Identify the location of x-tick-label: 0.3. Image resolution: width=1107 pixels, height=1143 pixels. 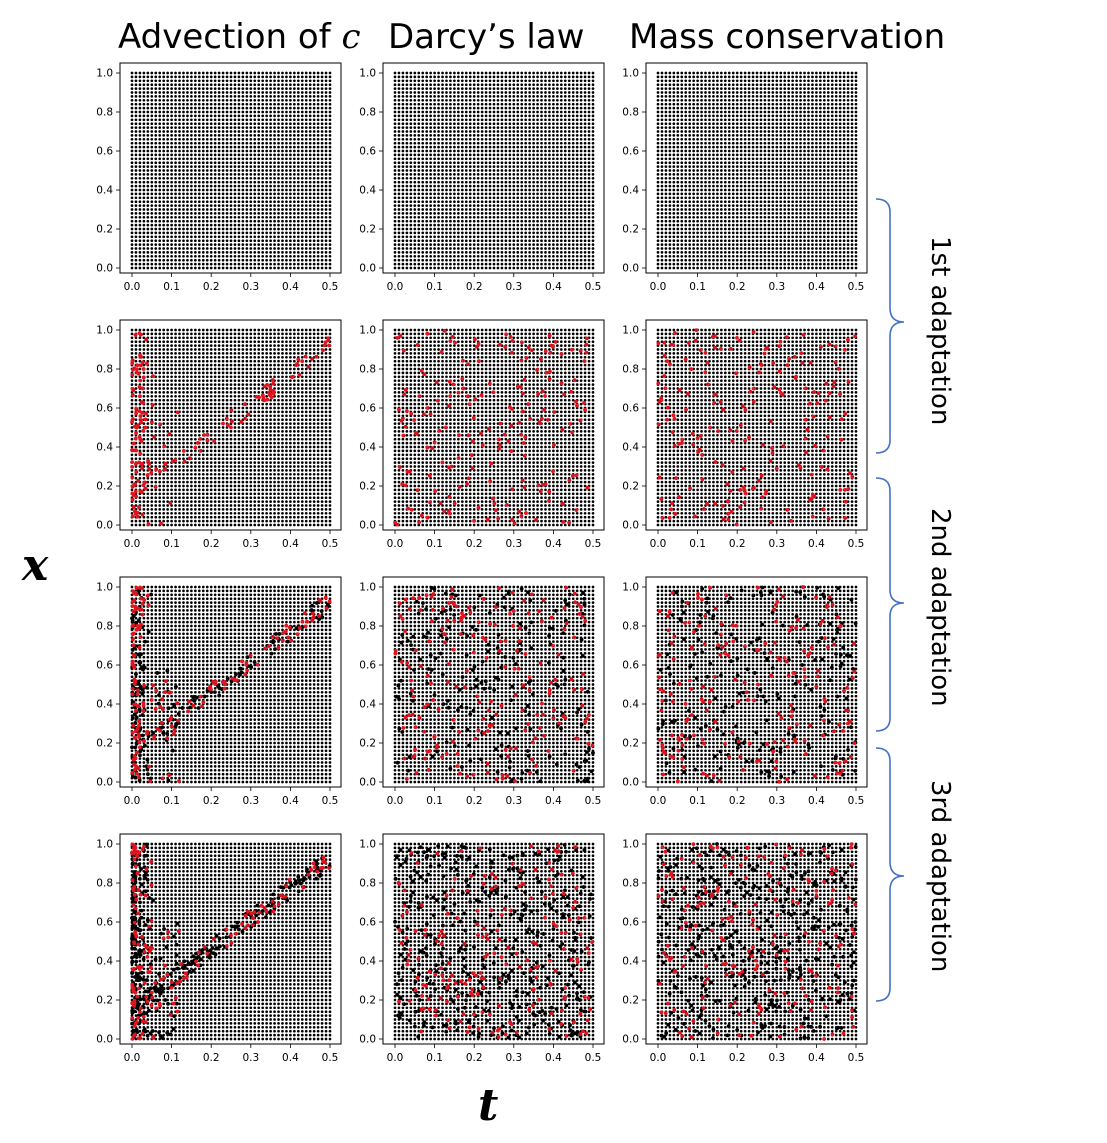
(250, 287).